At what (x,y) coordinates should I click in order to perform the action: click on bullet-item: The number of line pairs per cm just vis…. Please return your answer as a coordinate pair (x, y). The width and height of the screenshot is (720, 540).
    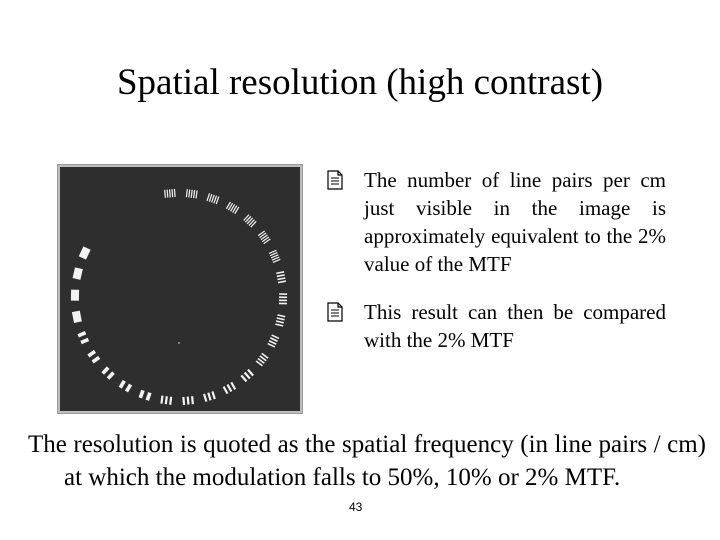
    Looking at the image, I should click on (496, 222).